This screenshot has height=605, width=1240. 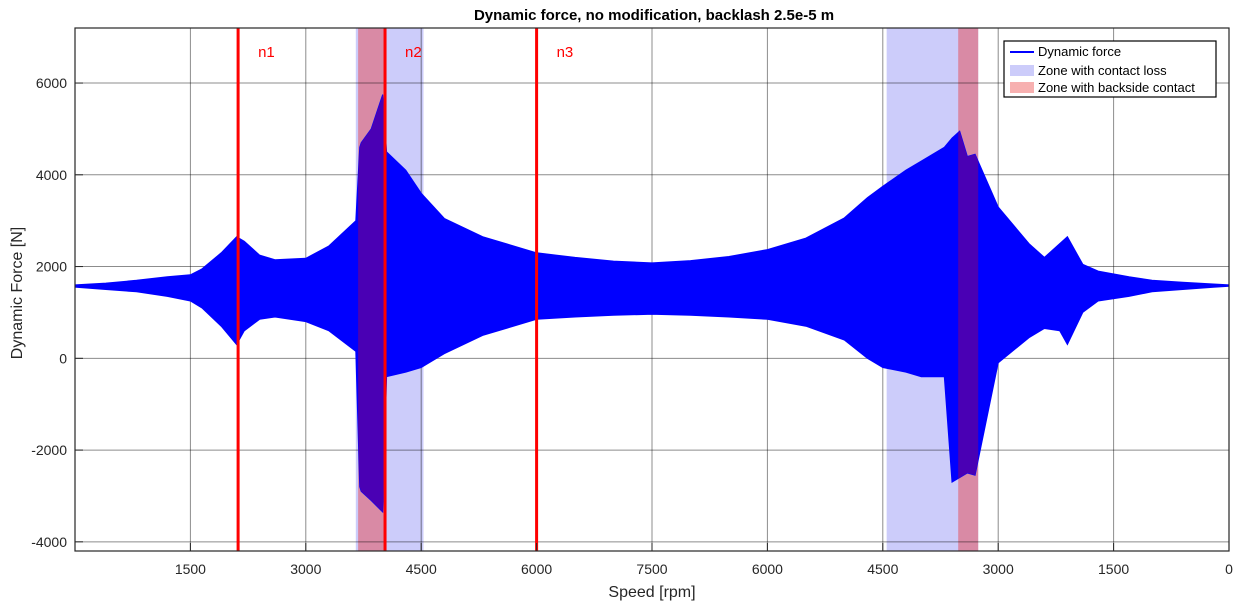 I want to click on y-tick-label: 6000, so click(x=51, y=83).